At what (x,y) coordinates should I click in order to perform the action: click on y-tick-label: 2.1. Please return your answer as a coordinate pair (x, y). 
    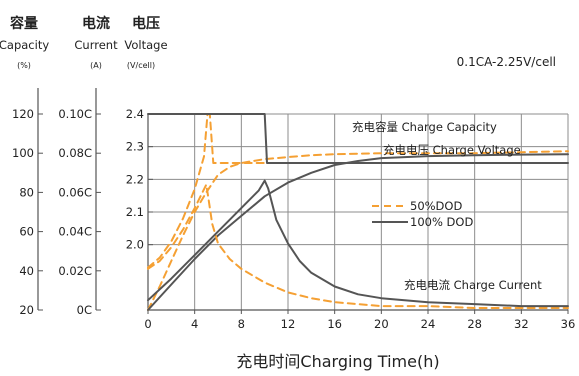
    Looking at the image, I should click on (135, 212).